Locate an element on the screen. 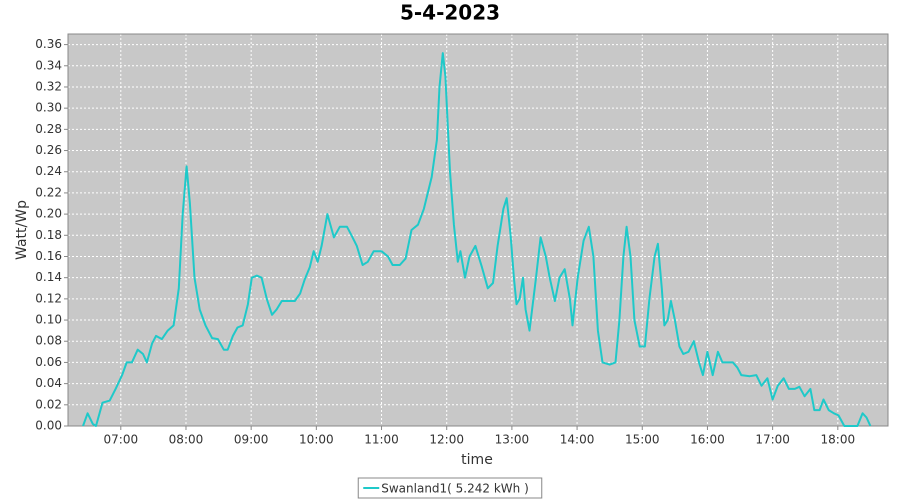 The image size is (900, 500). y-tick-label: 0.08 is located at coordinates (48, 341).